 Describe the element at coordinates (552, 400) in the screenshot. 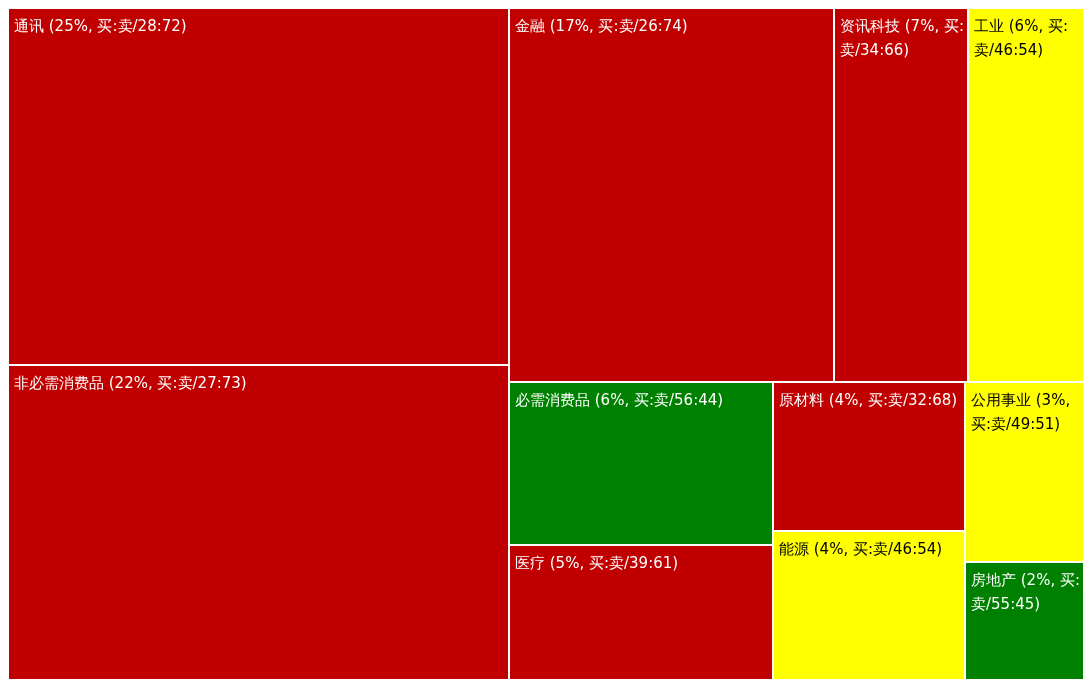

I see `category-label: 必需消费品` at that location.